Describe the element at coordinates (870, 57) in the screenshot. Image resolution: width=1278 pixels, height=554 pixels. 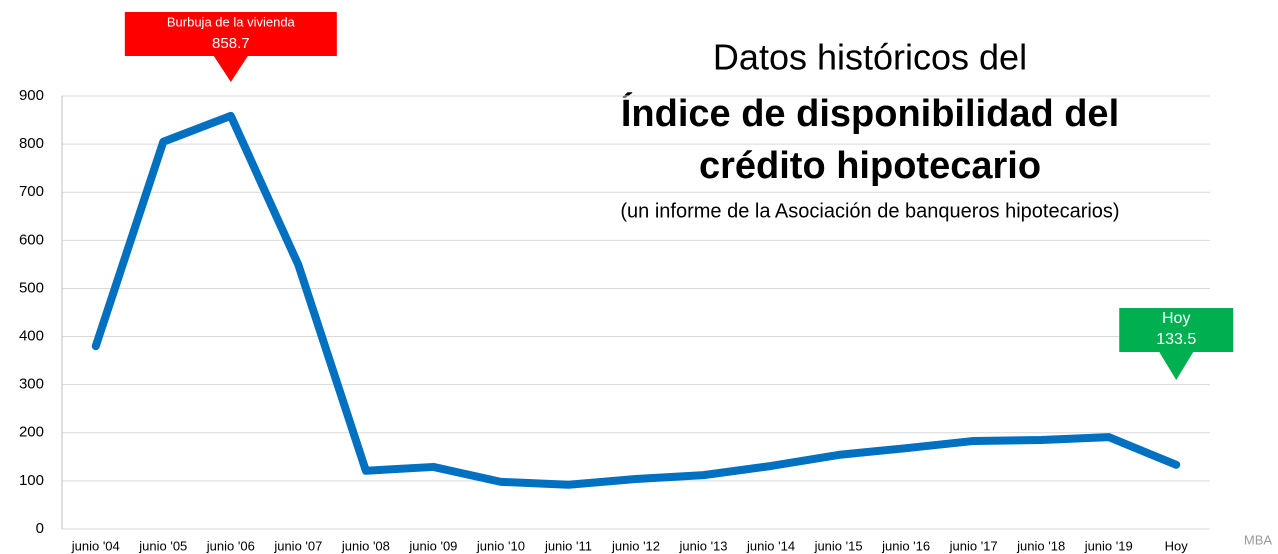
I see `chart-title: Datos históricos del` at that location.